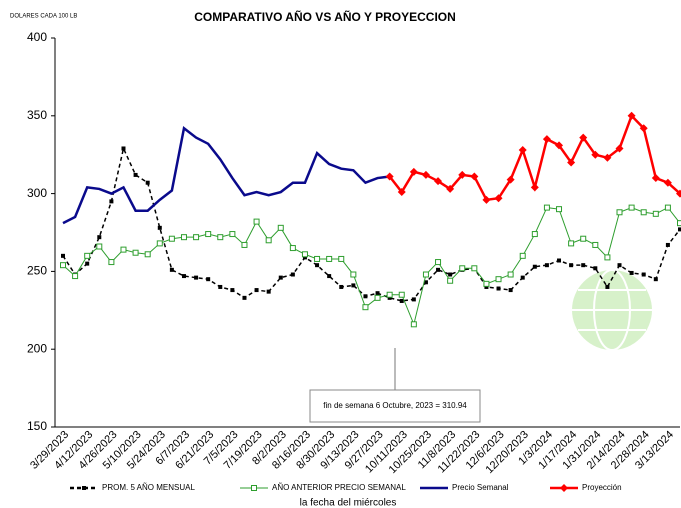 The width and height of the screenshot is (681, 508). Describe the element at coordinates (348, 503) in the screenshot. I see `x-axis-title: la fecha del miércoles` at that location.